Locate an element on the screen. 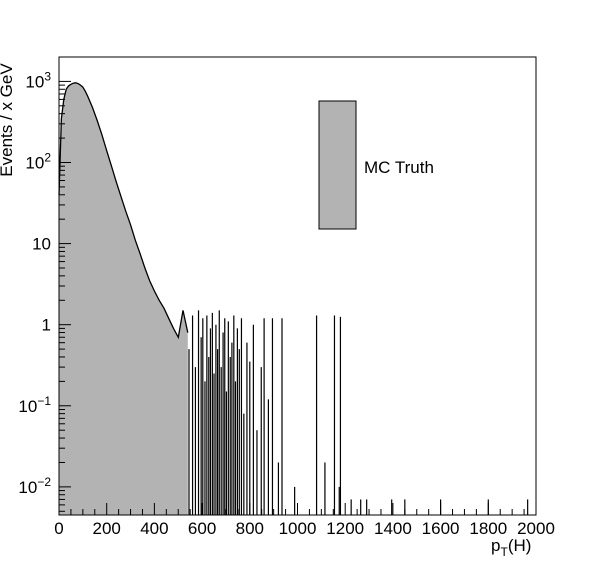 The height and width of the screenshot is (572, 596). x-axis-title: pT(H) is located at coordinates (511, 547).